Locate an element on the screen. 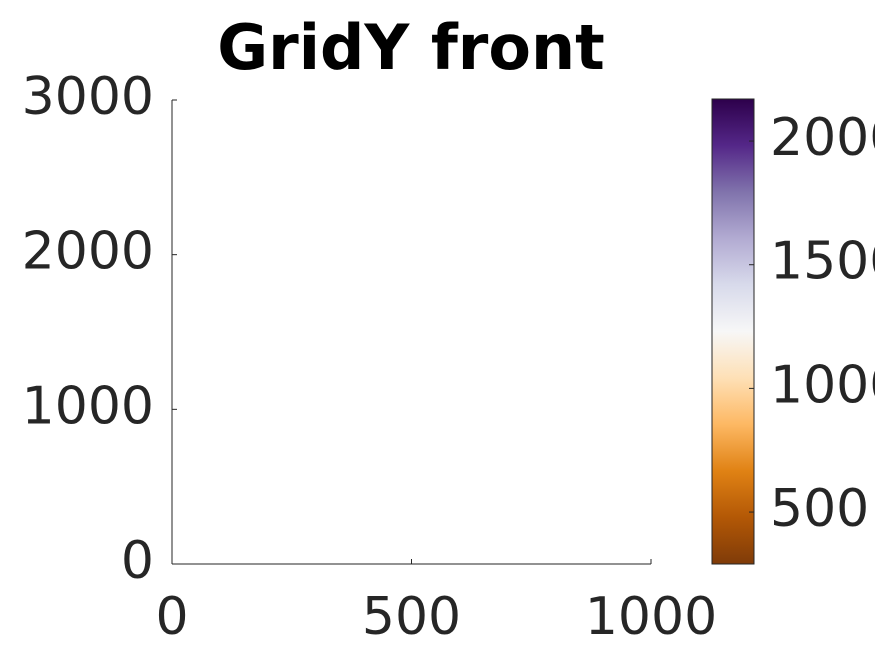 The width and height of the screenshot is (875, 656). y-tick-label: 0 is located at coordinates (137, 561).